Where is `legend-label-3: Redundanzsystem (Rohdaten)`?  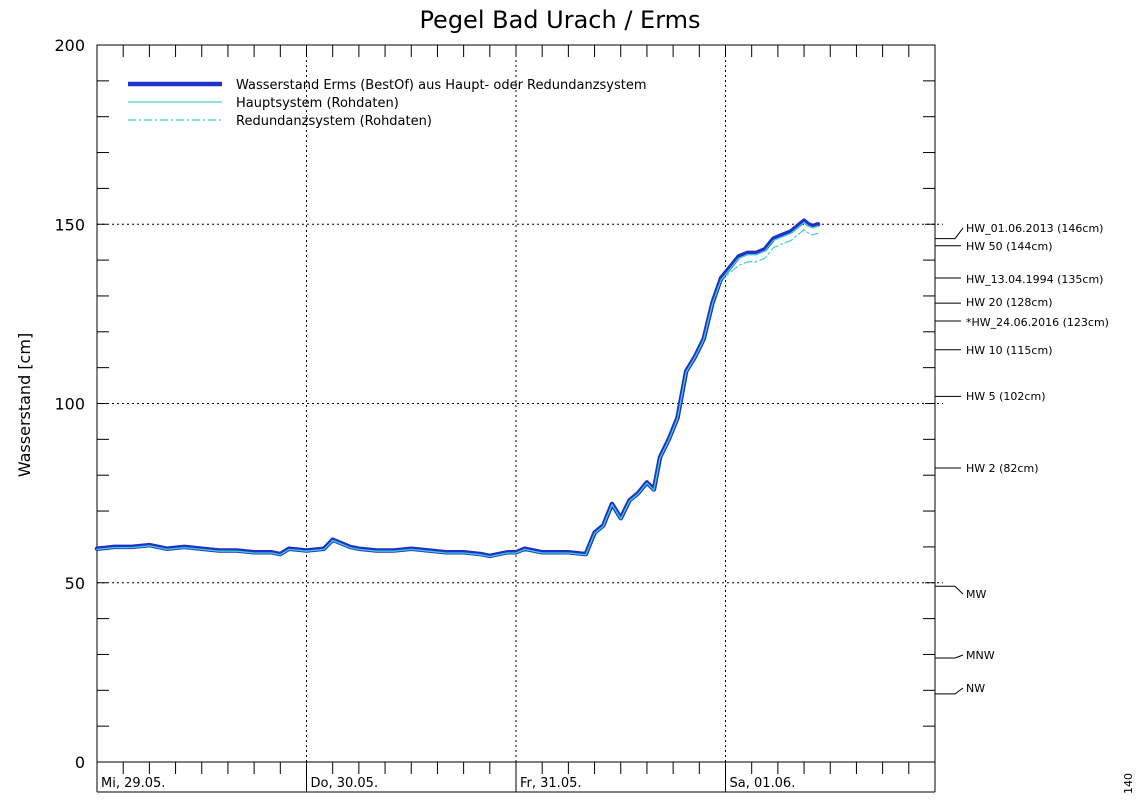 legend-label-3: Redundanzsystem (Rohdaten) is located at coordinates (334, 121).